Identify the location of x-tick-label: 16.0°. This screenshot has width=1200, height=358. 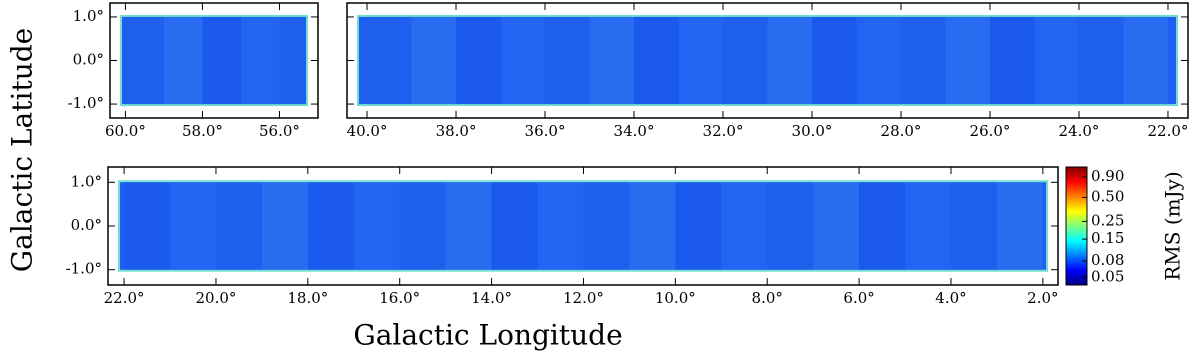
(399, 298).